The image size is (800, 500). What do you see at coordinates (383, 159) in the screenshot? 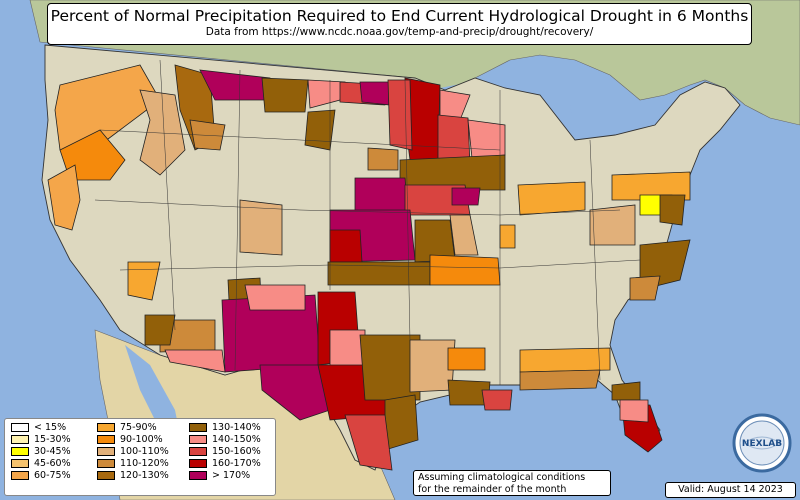
I see `region-nebraska-sandhills` at bounding box center [383, 159].